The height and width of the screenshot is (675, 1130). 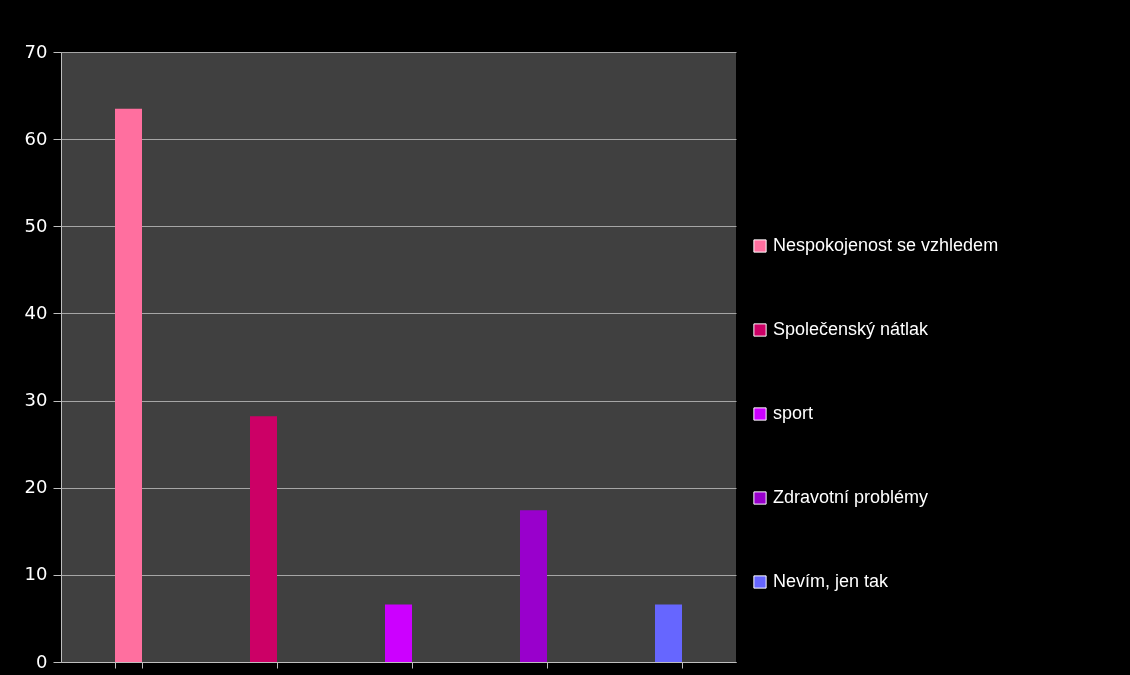 What do you see at coordinates (793, 413) in the screenshot?
I see `legend-label: sport` at bounding box center [793, 413].